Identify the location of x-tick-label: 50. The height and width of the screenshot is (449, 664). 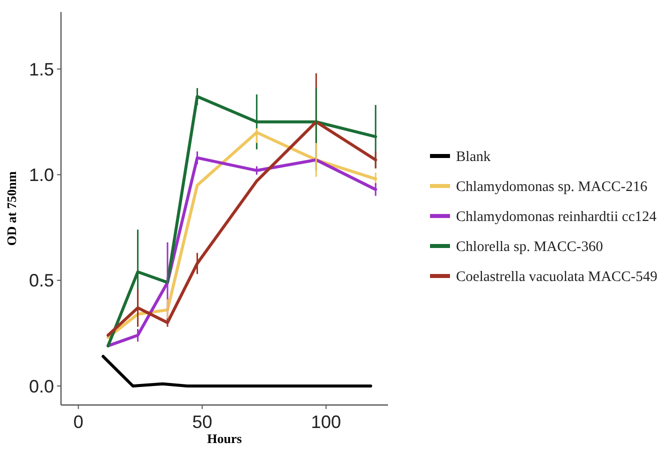
(202, 422).